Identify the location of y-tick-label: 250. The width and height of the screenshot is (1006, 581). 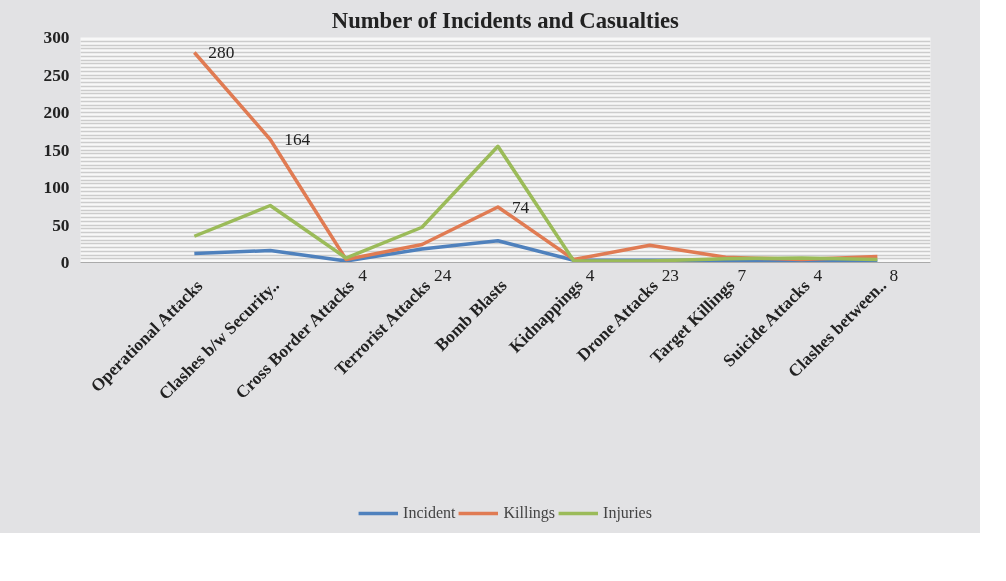
(56, 75).